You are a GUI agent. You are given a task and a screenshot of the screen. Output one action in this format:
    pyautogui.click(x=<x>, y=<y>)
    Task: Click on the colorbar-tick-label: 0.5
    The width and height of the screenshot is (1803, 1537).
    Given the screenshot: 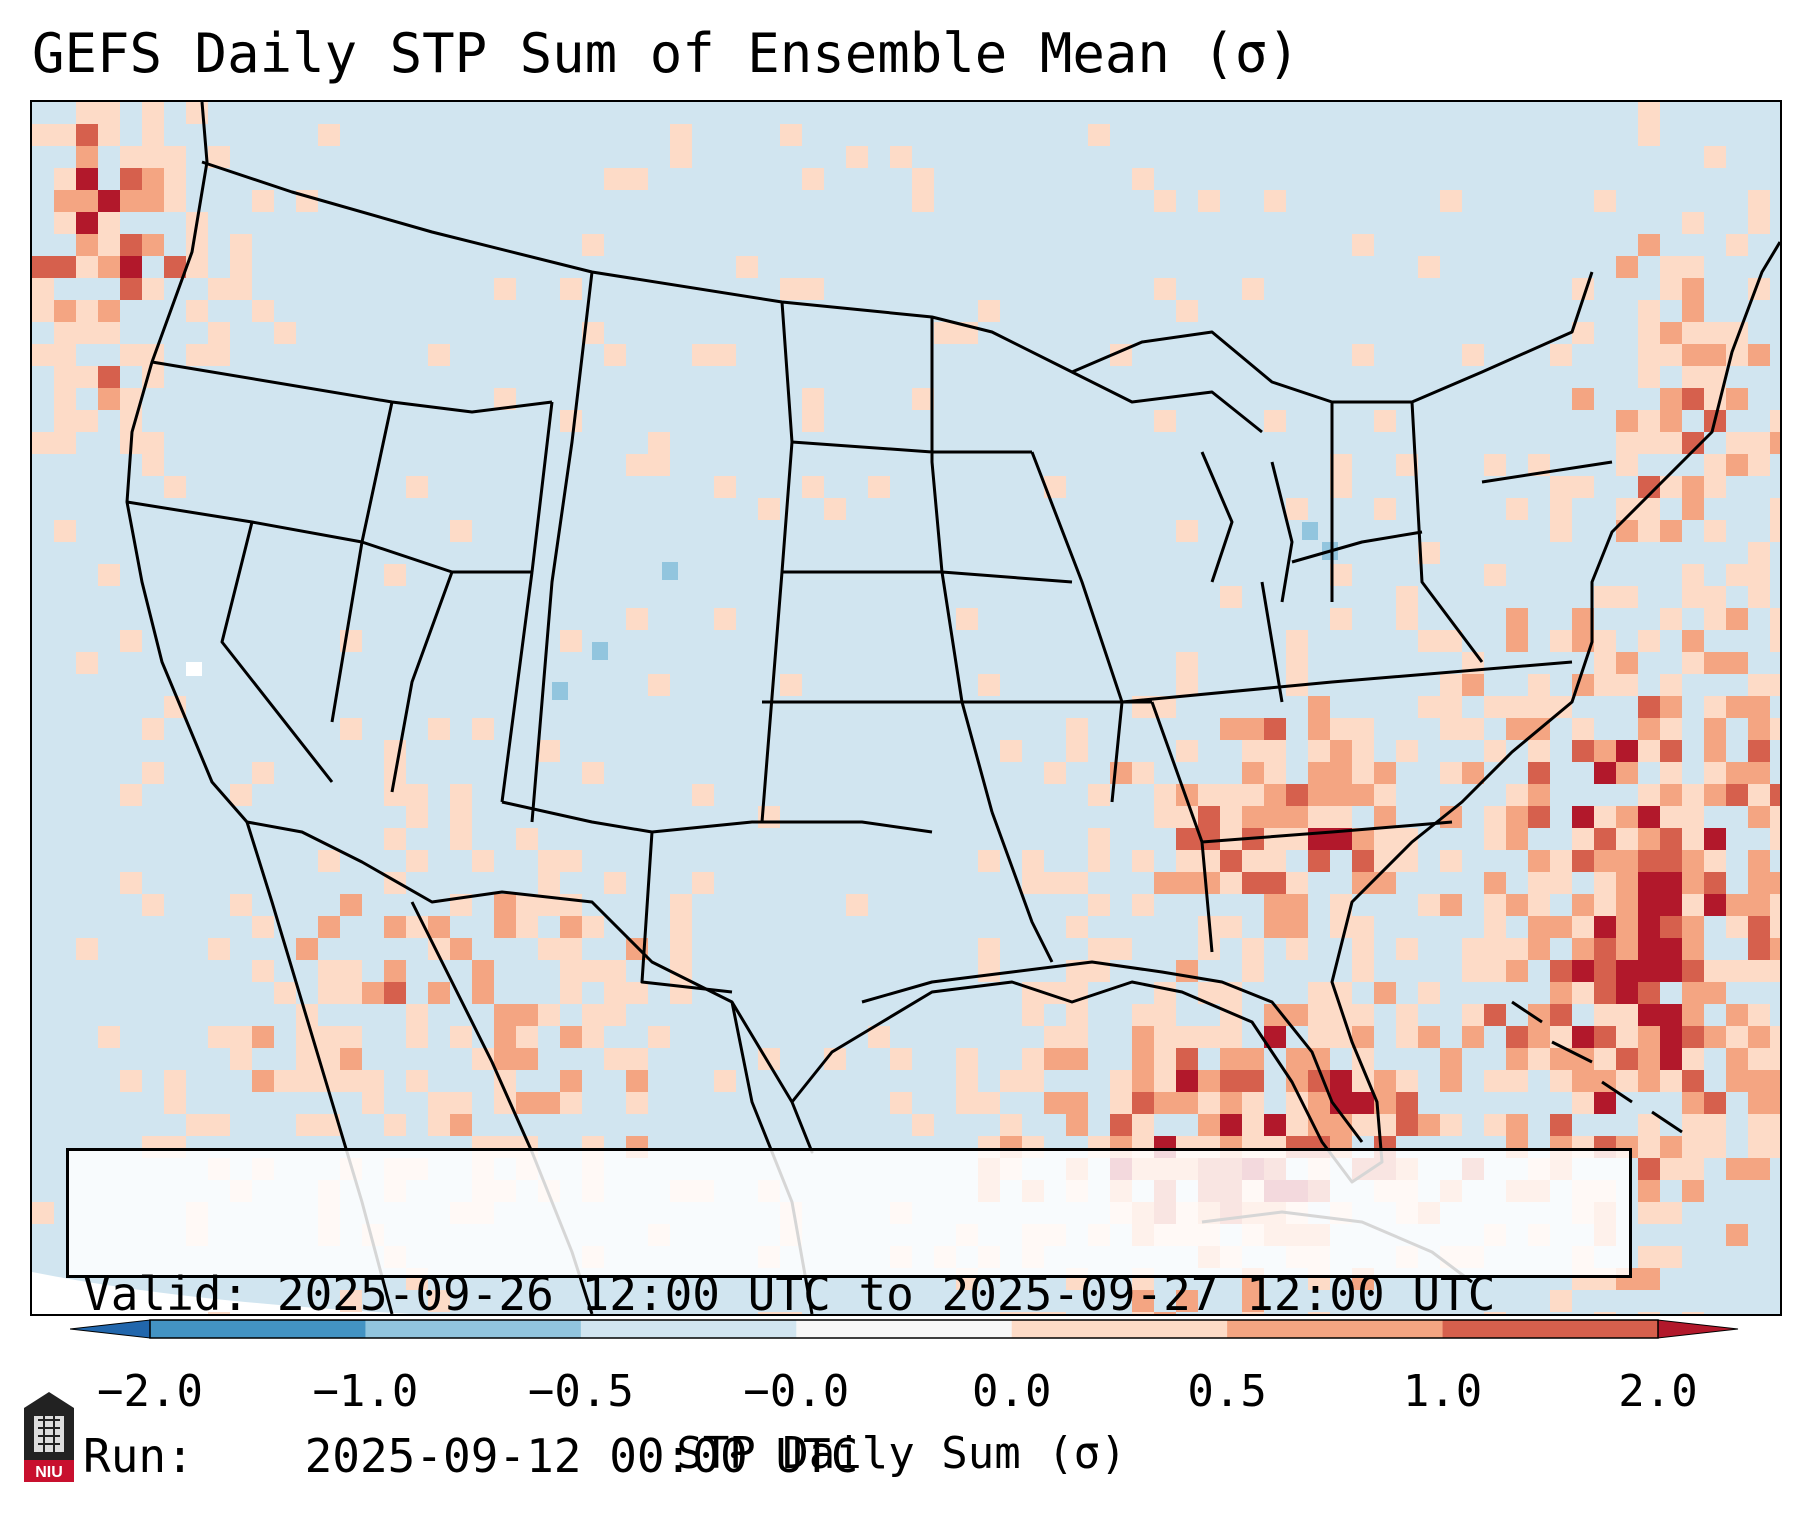 What is the action you would take?
    pyautogui.click(x=1227, y=1391)
    